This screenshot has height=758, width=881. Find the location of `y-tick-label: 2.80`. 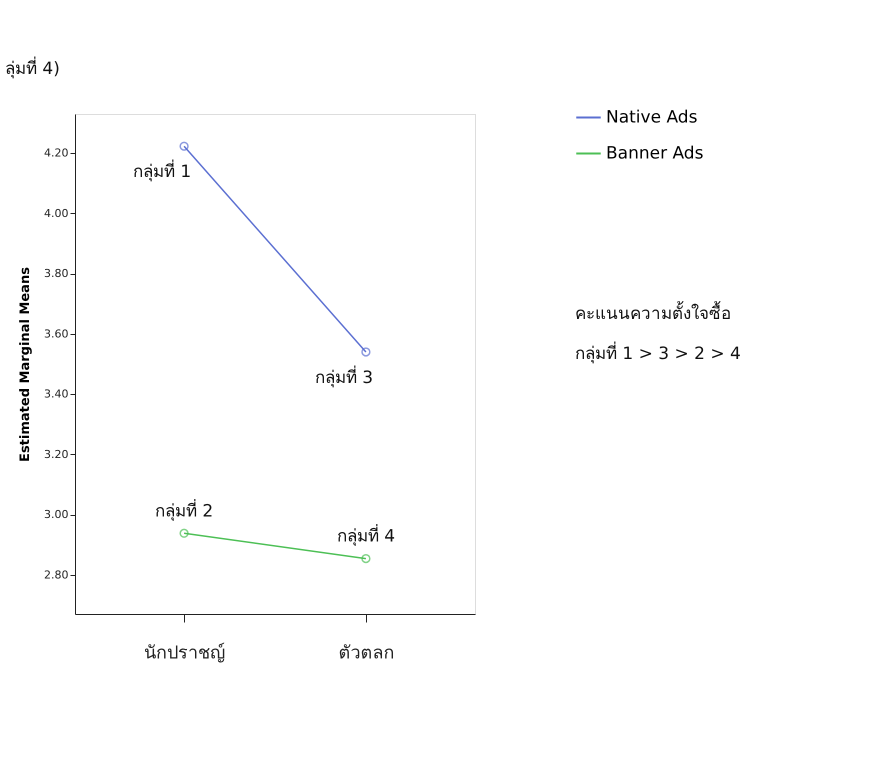

y-tick-label: 2.80 is located at coordinates (56, 575).